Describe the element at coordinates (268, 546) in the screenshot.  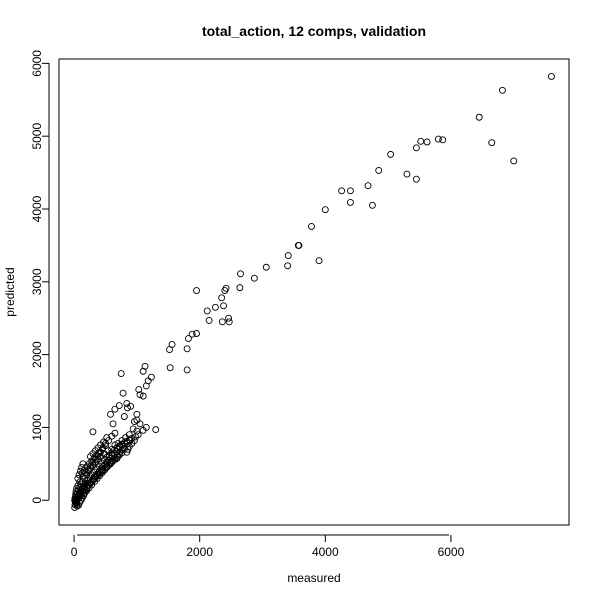
I see `x-axis: 0 2000 4000 6000` at that location.